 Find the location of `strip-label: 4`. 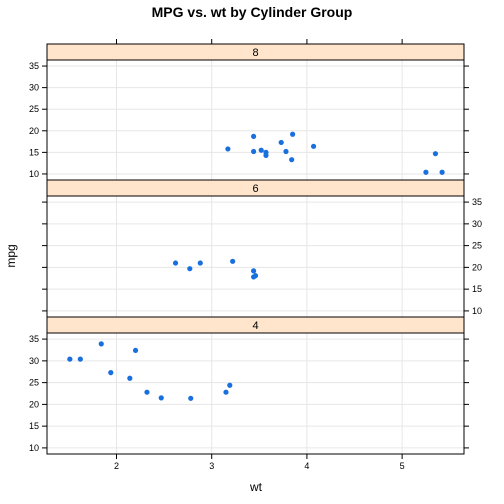

strip-label: 4 is located at coordinates (255, 326).